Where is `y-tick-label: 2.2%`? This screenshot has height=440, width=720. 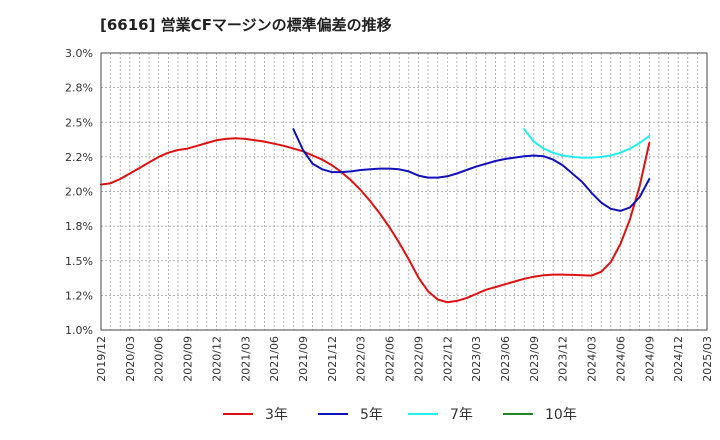
y-tick-label: 2.2% is located at coordinates (79, 157).